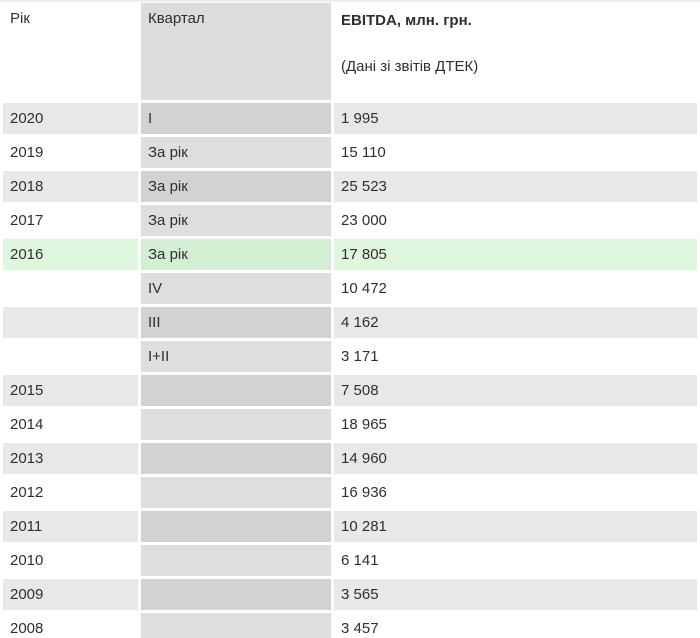  Describe the element at coordinates (515, 390) in the screenshot. I see `value-cell: 7 508` at that location.